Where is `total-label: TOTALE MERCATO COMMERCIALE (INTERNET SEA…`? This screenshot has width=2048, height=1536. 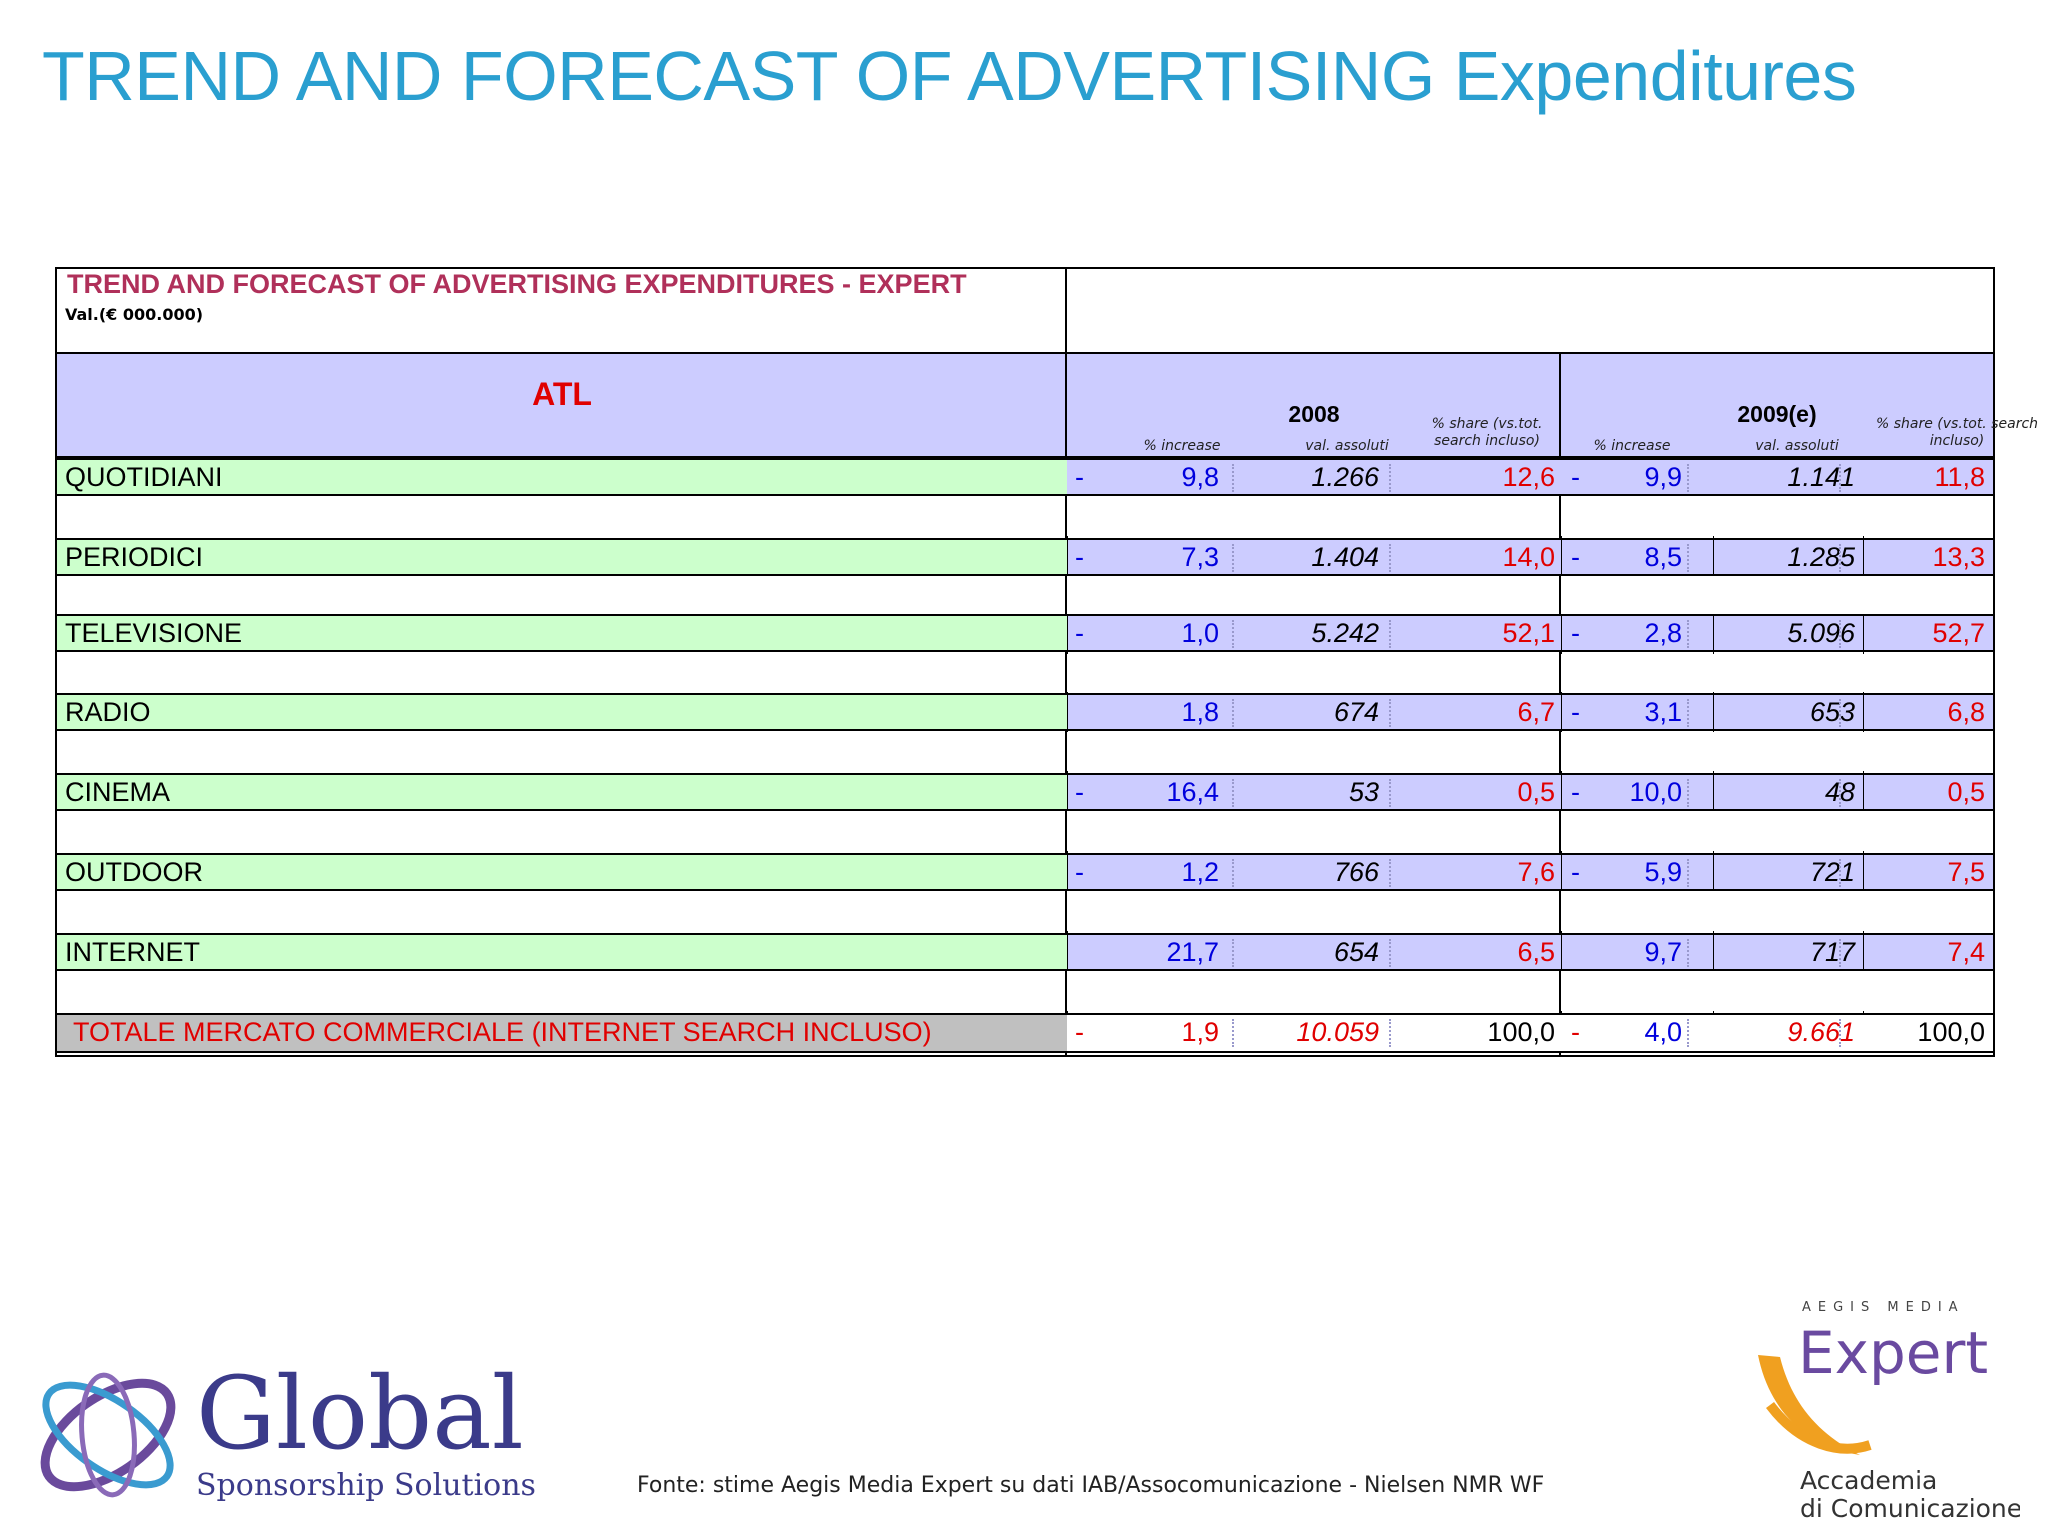 total-label: TOTALE MERCATO COMMERCIALE (INTERNET SEA… is located at coordinates (562, 1033).